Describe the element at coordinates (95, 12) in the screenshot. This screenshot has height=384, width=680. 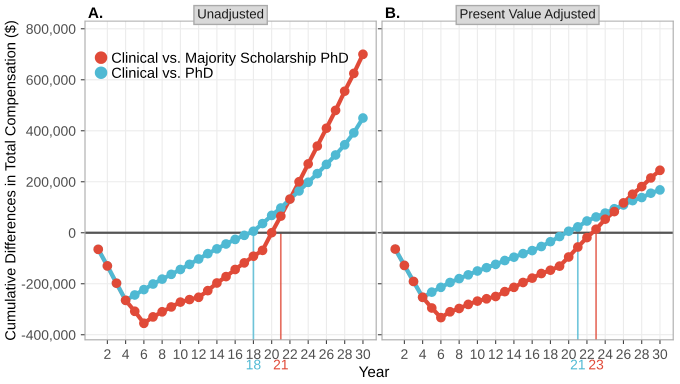
I see `text: A.` at that location.